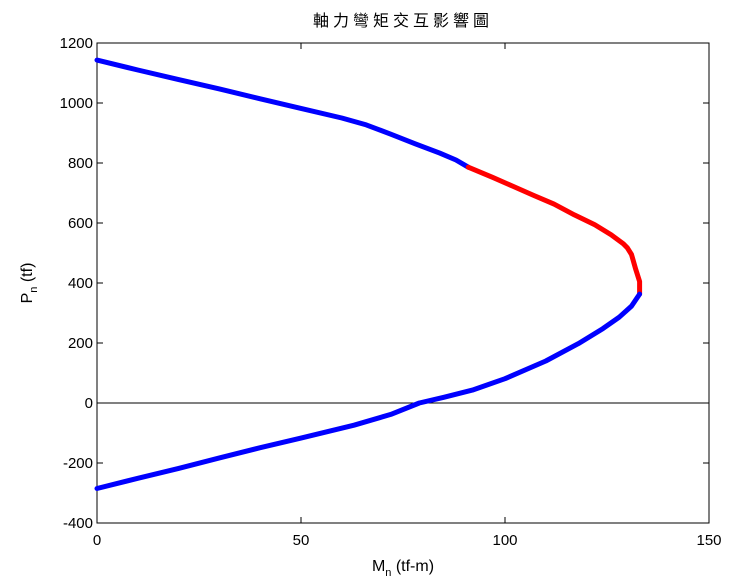  I want to click on y-tick-label: 200, so click(80, 343).